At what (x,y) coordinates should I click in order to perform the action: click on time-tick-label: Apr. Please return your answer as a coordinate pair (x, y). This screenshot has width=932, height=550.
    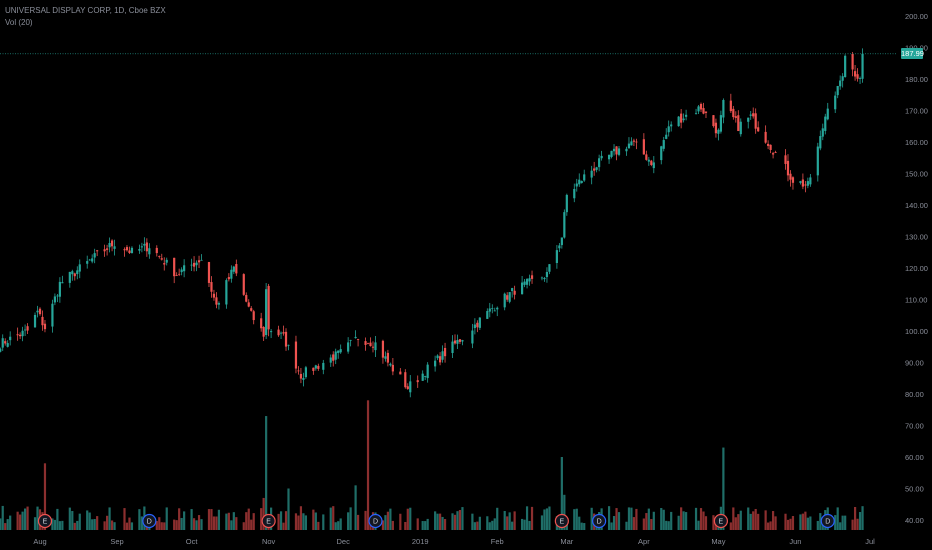
    Looking at the image, I should click on (644, 541).